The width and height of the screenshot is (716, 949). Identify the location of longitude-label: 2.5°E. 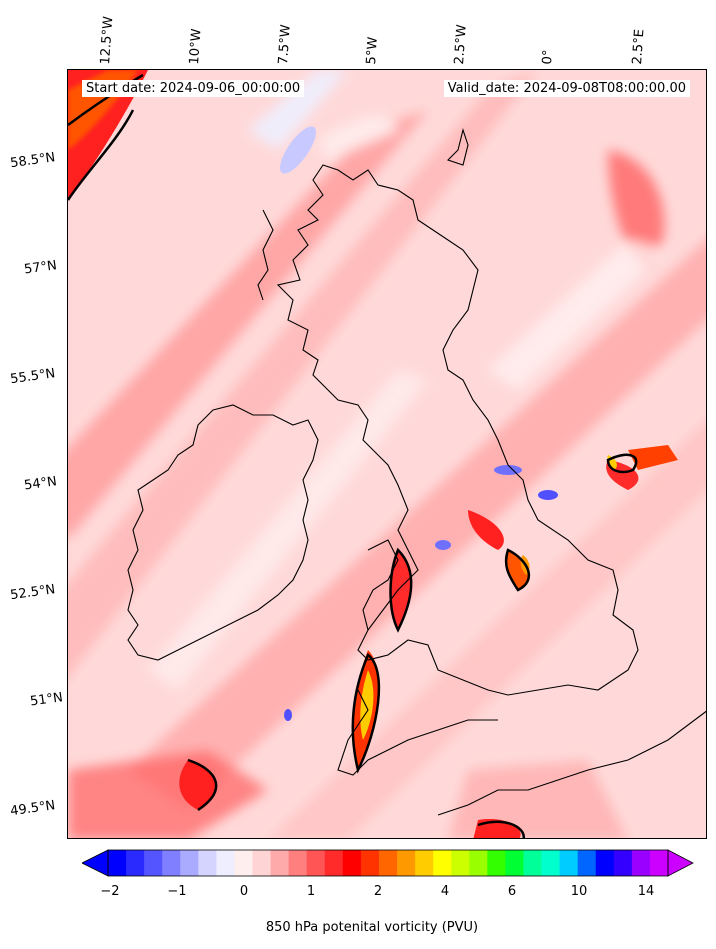
(639, 47).